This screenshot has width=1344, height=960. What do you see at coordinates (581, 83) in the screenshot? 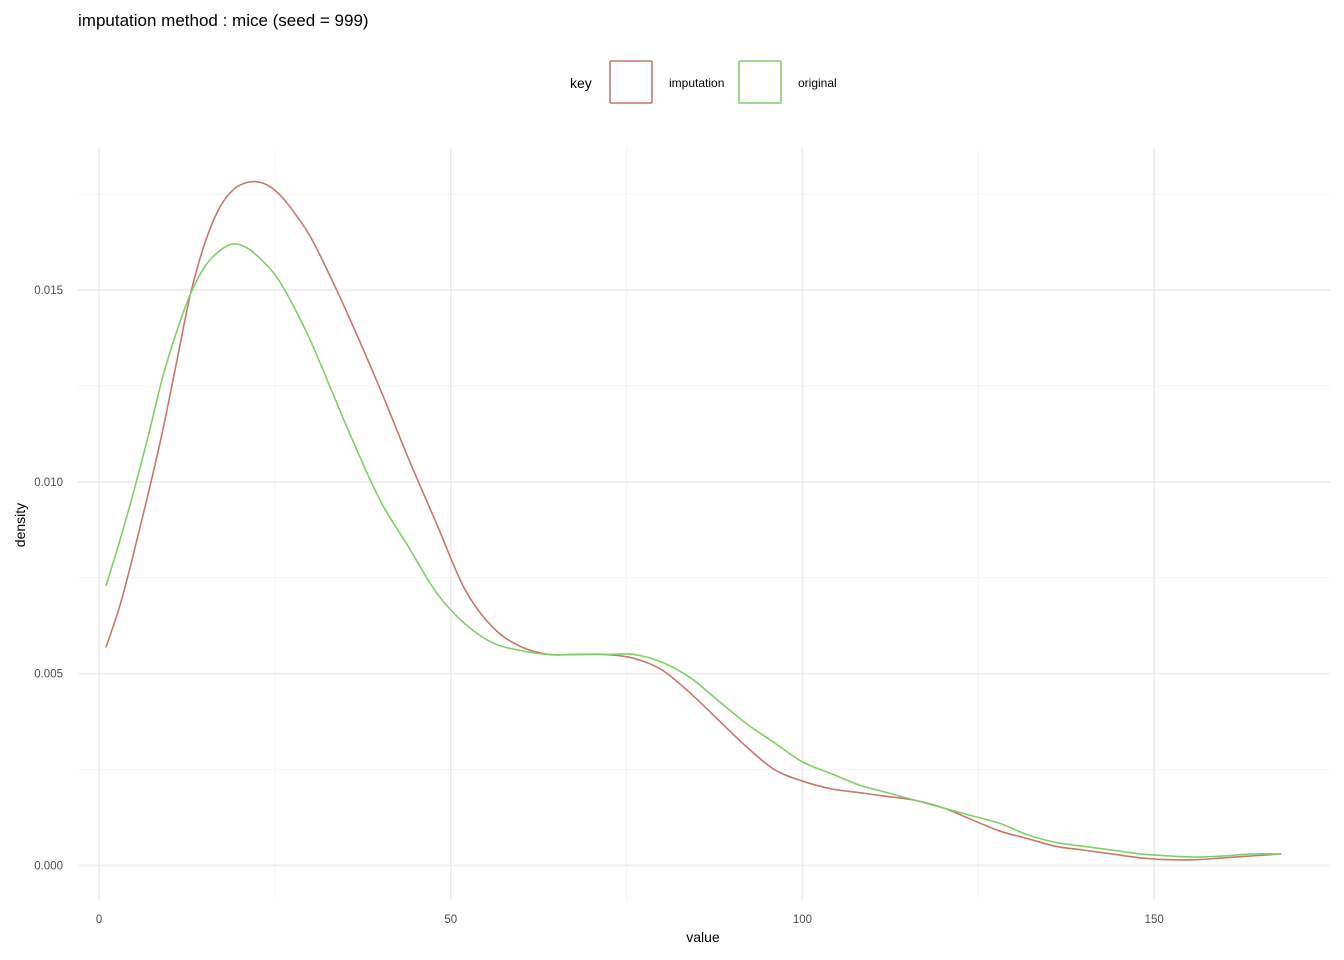
I see `legend-title: key` at bounding box center [581, 83].